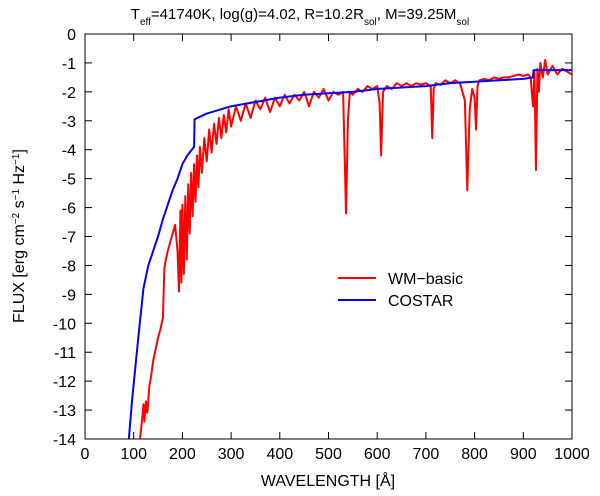 This screenshot has width=600, height=496. Describe the element at coordinates (19, 177) in the screenshot. I see `label-part: Hz` at that location.